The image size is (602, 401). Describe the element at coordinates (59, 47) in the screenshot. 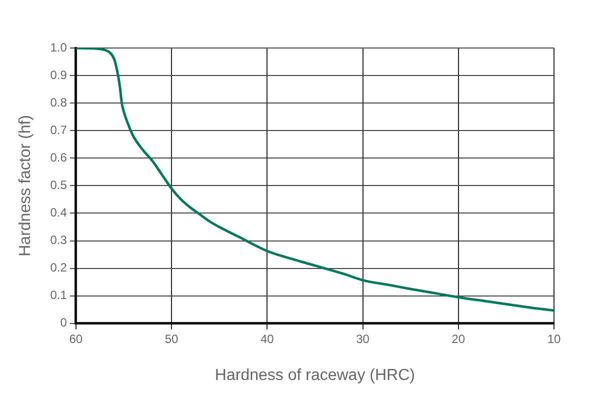

I see `y-tick-label: 1.0` at that location.